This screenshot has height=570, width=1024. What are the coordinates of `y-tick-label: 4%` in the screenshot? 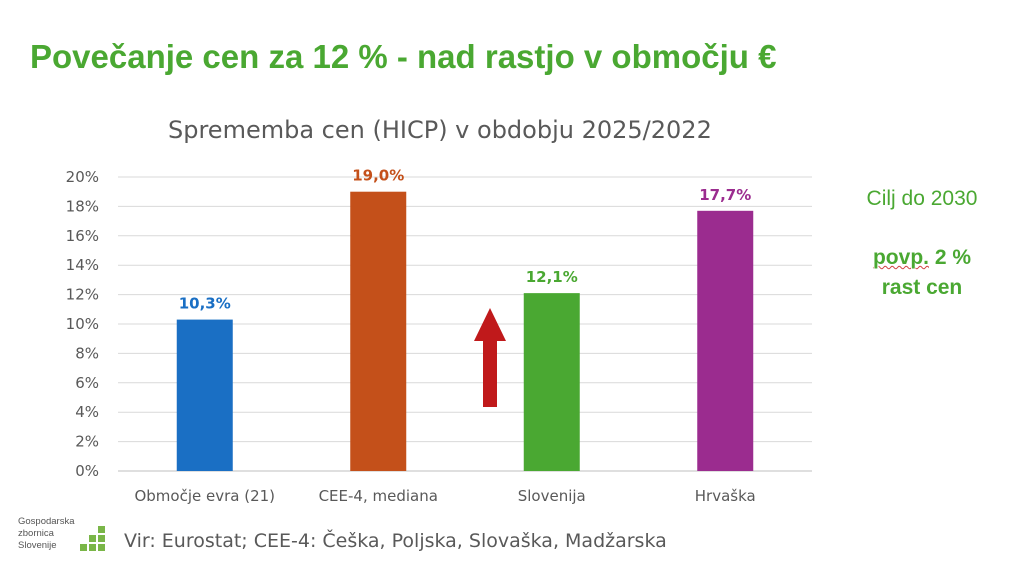 It's located at (87, 412).